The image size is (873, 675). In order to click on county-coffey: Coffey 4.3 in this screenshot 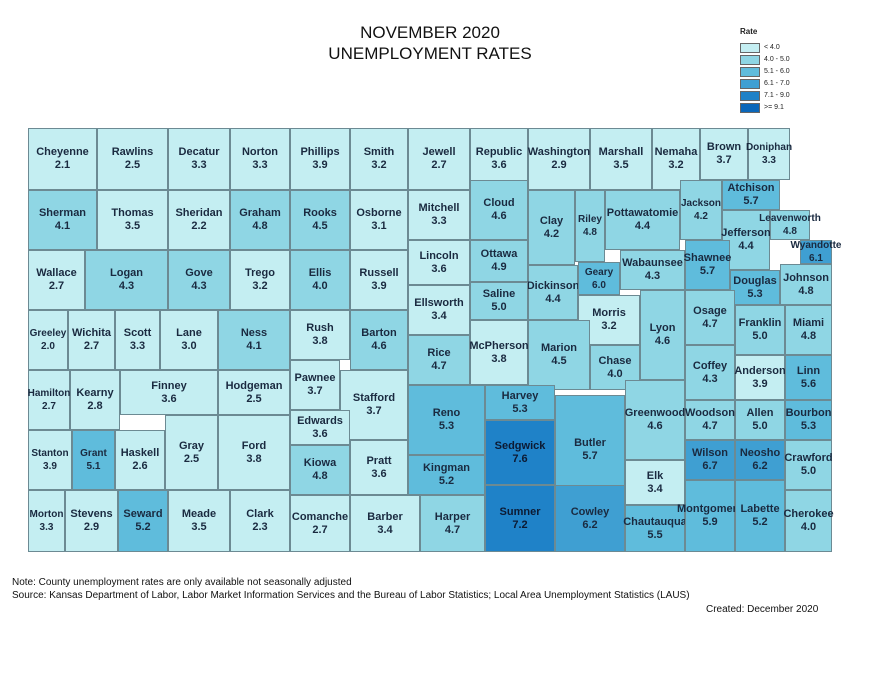, I will do `click(710, 372)`.